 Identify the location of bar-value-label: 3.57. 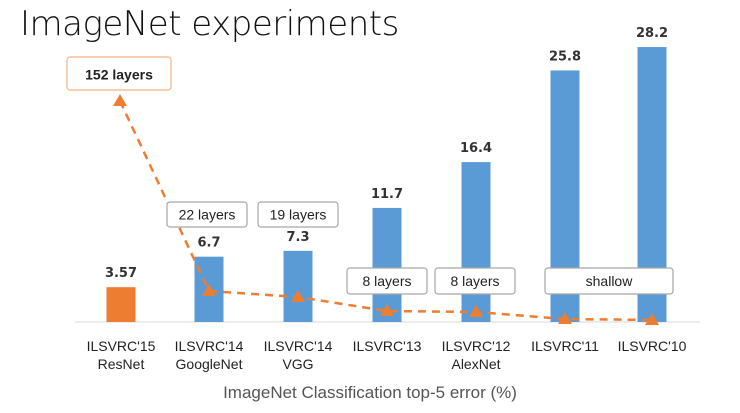
(121, 273).